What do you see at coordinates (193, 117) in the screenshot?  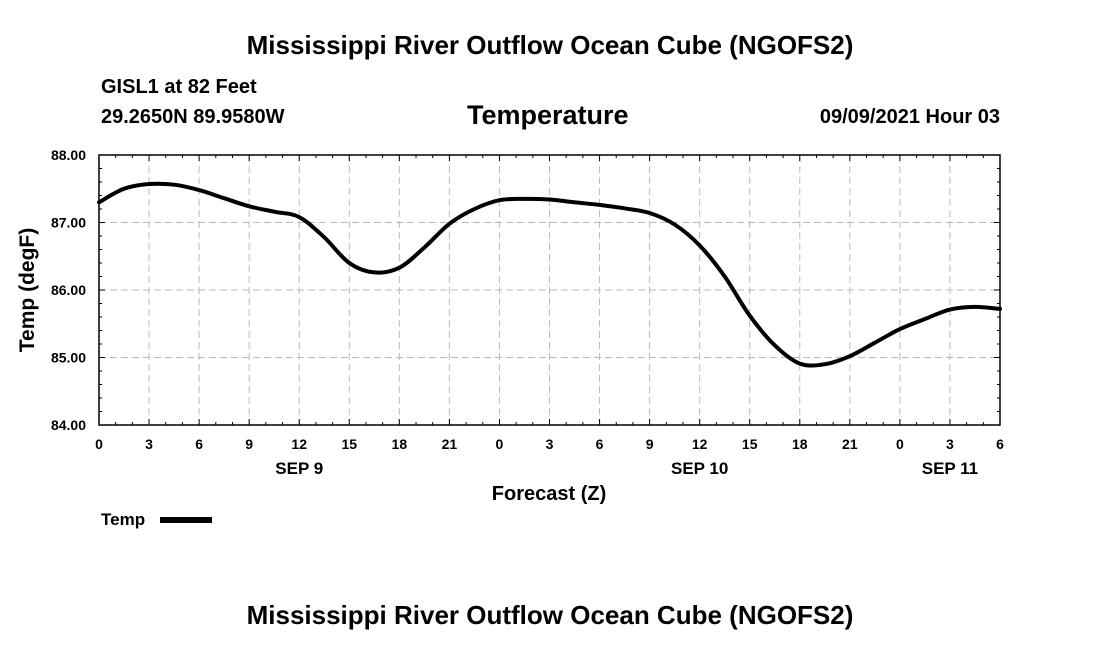 I see `station-coordinates: 29.2650N 89.9580W` at bounding box center [193, 117].